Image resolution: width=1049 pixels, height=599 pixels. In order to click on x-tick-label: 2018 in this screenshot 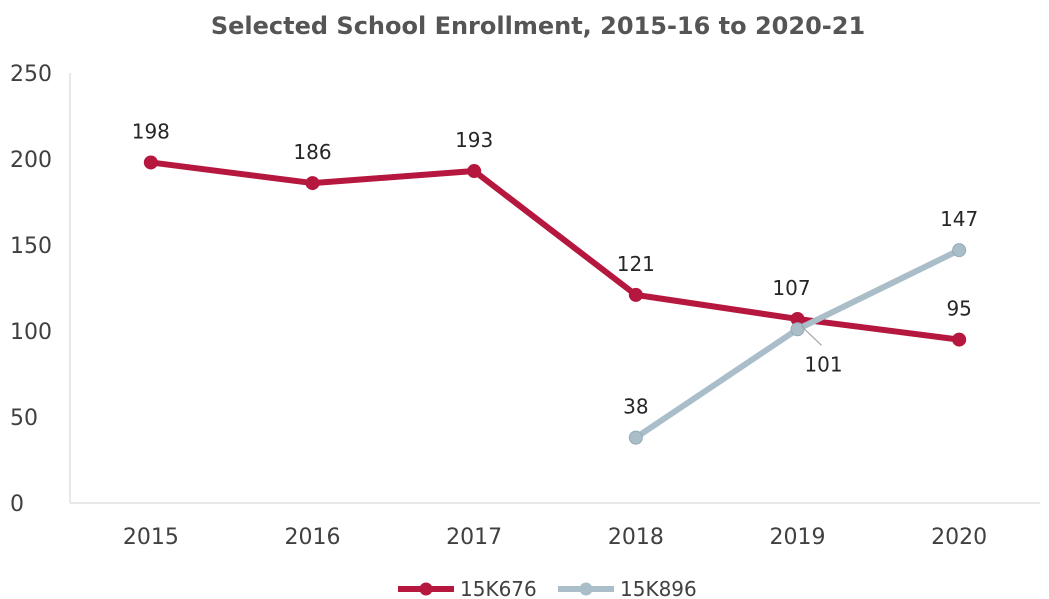, I will do `click(636, 537)`.